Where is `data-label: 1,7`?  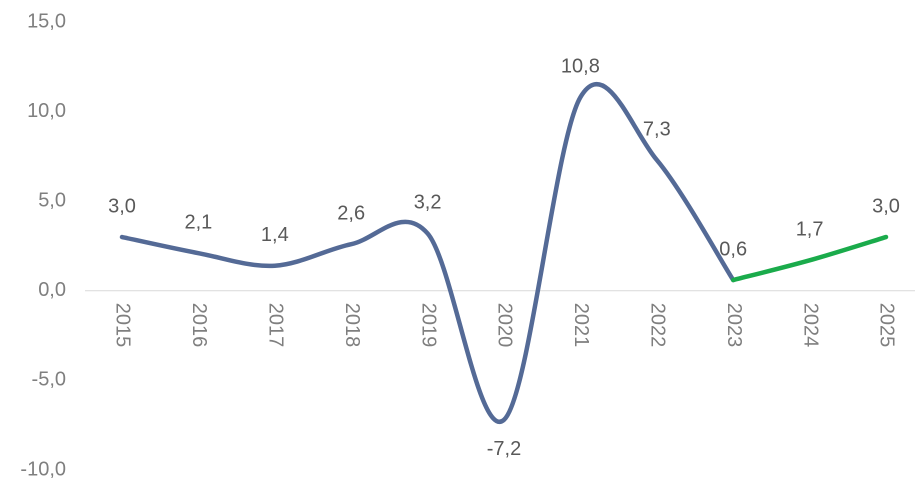 data-label: 1,7 is located at coordinates (810, 230).